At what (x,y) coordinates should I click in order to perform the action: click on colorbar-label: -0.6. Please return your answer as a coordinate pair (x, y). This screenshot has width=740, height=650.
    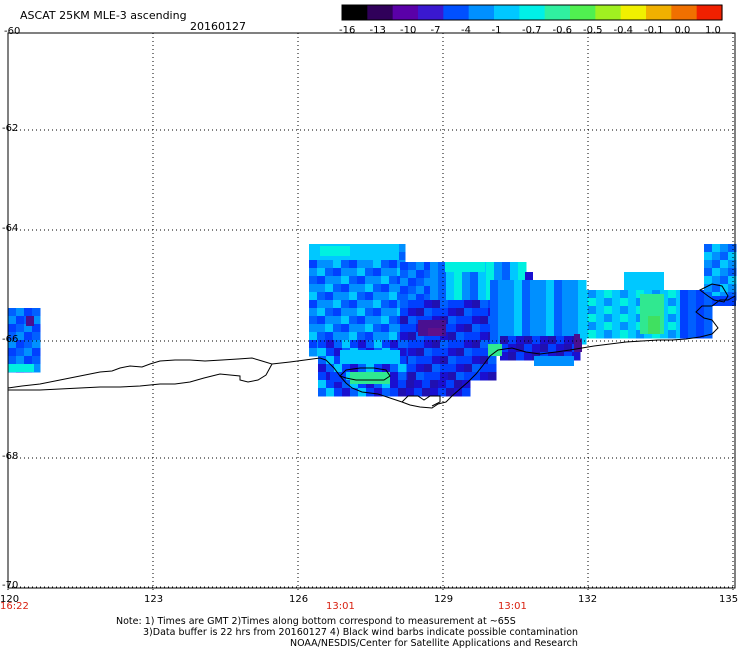
    Looking at the image, I should click on (562, 30).